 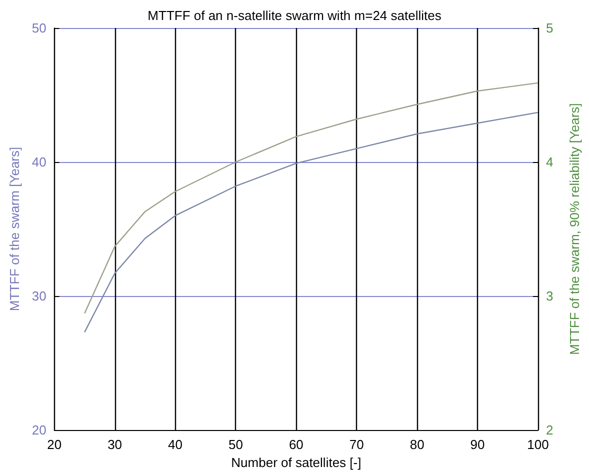 I want to click on y-axis-title: MTTFF of the swarm [Years], so click(x=14, y=229).